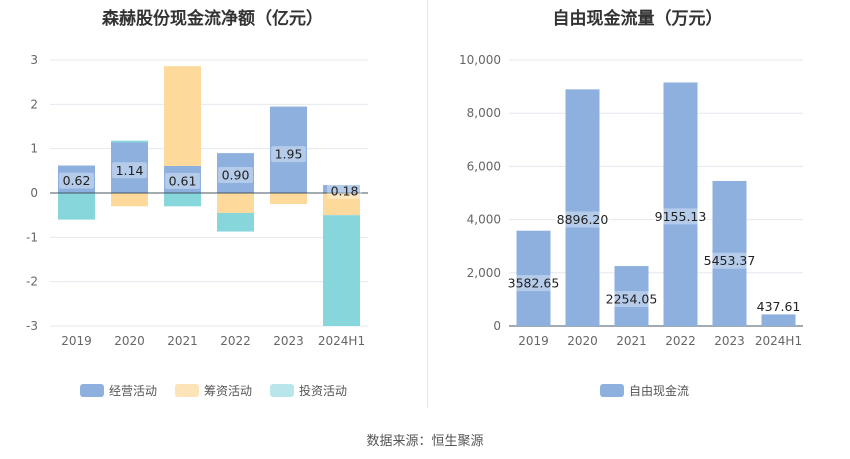  What do you see at coordinates (341, 341) in the screenshot?
I see `left-x-tick-label: 2024H1` at bounding box center [341, 341].